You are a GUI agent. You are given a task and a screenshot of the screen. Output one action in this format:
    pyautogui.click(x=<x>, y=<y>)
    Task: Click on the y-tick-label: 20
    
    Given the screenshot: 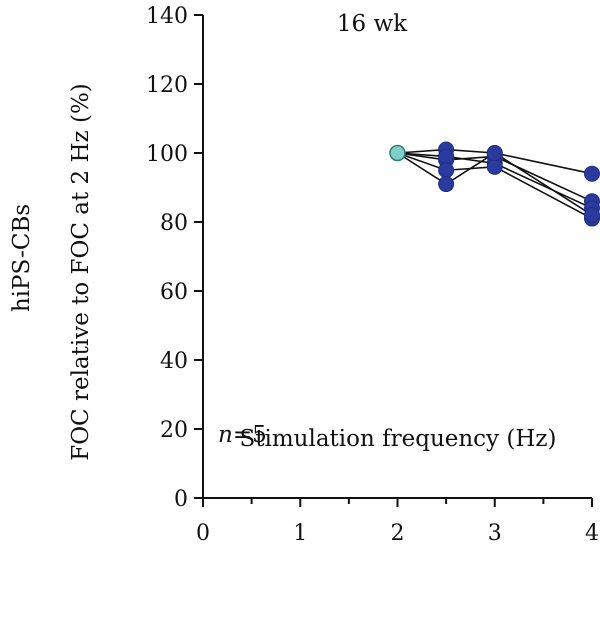 What is the action you would take?
    pyautogui.click(x=174, y=430)
    